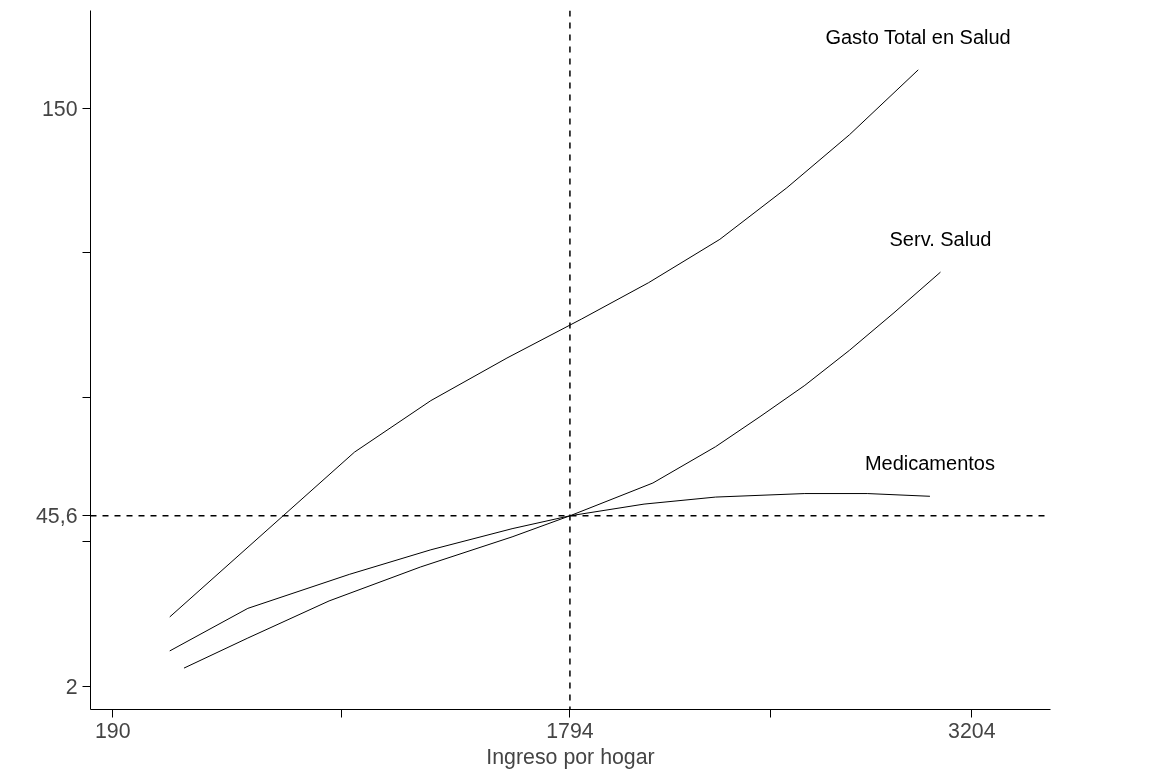 This screenshot has height=771, width=1160. Describe the element at coordinates (940, 239) in the screenshot. I see `series-label: Serv. Salud` at that location.